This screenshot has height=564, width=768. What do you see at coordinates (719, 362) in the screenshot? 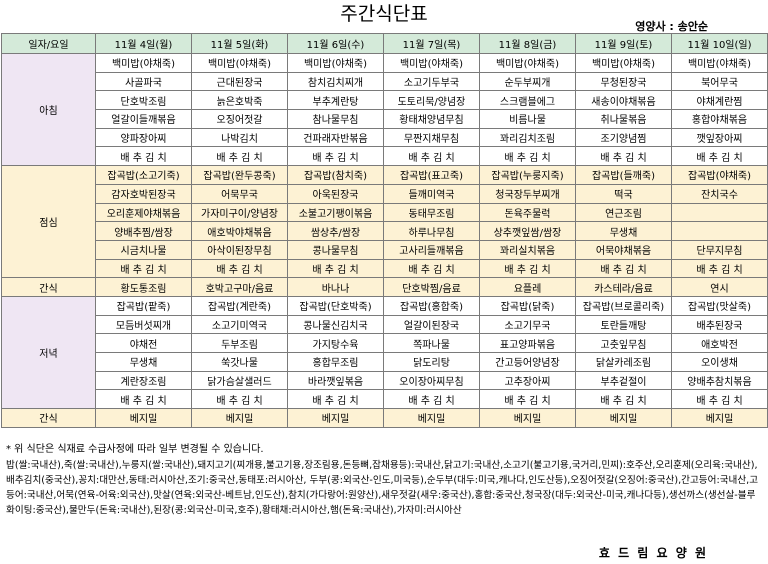
I see `menu-cell: 오이생채` at bounding box center [719, 362].